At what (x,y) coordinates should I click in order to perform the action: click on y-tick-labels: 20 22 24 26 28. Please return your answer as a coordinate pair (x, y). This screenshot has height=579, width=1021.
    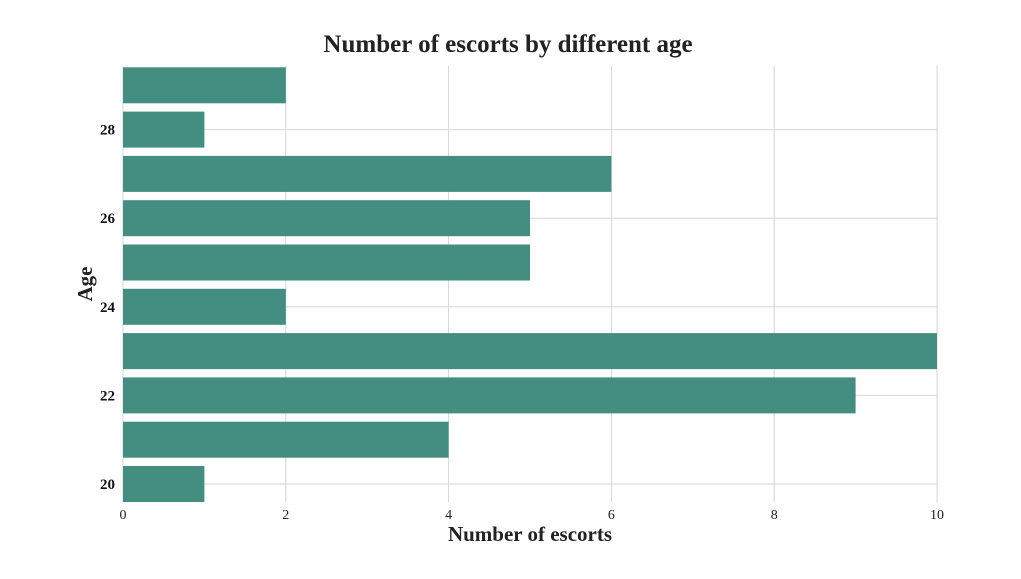
    Looking at the image, I should click on (108, 308).